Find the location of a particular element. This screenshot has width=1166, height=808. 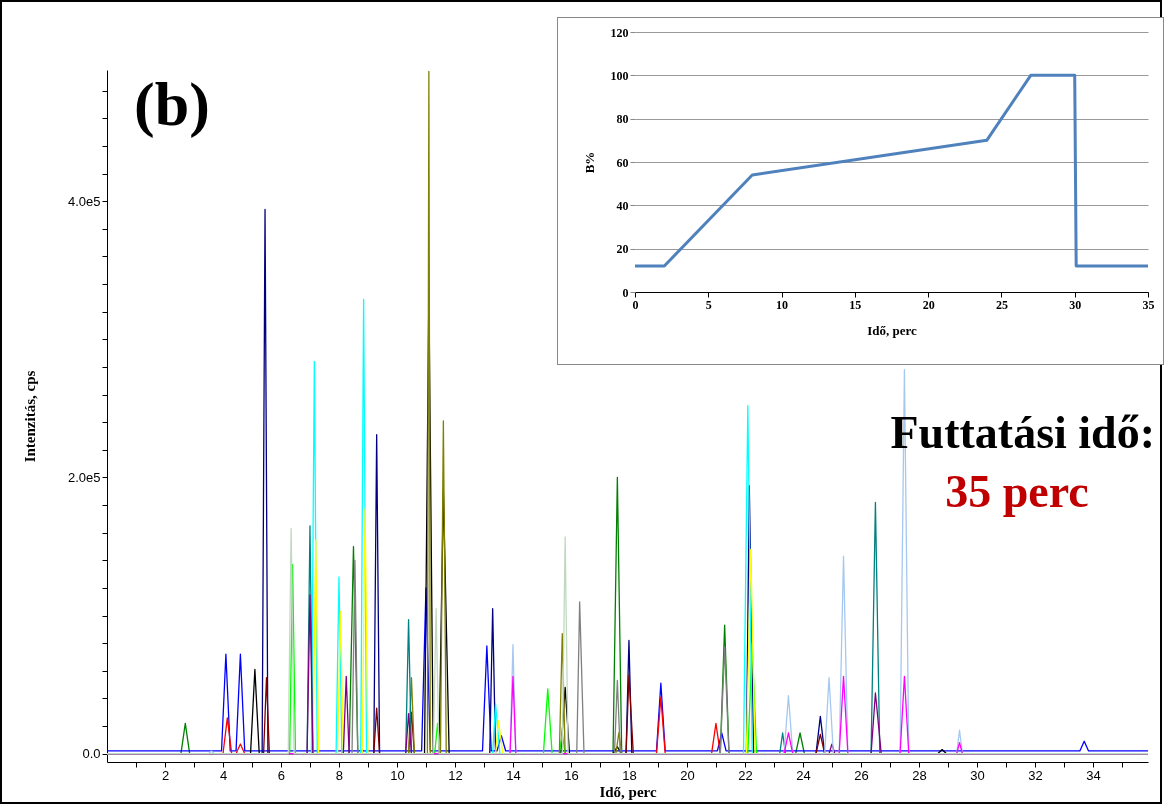

y-tick-label: 20 is located at coordinates (622, 249).